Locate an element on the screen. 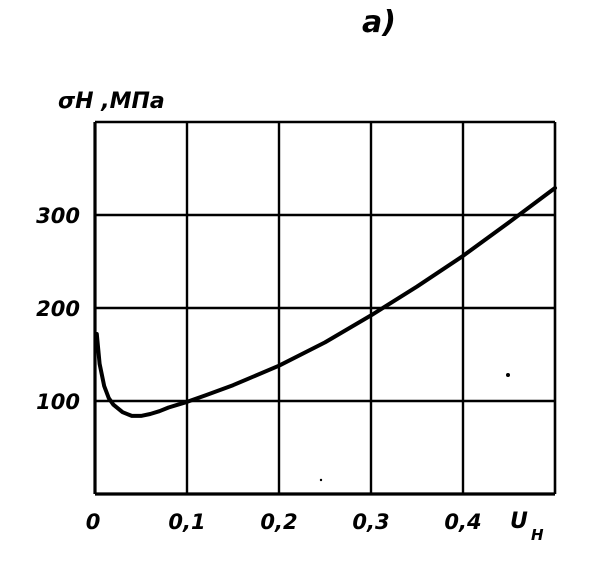 The height and width of the screenshot is (580, 608). y-tick-label: 200 is located at coordinates (58, 309).